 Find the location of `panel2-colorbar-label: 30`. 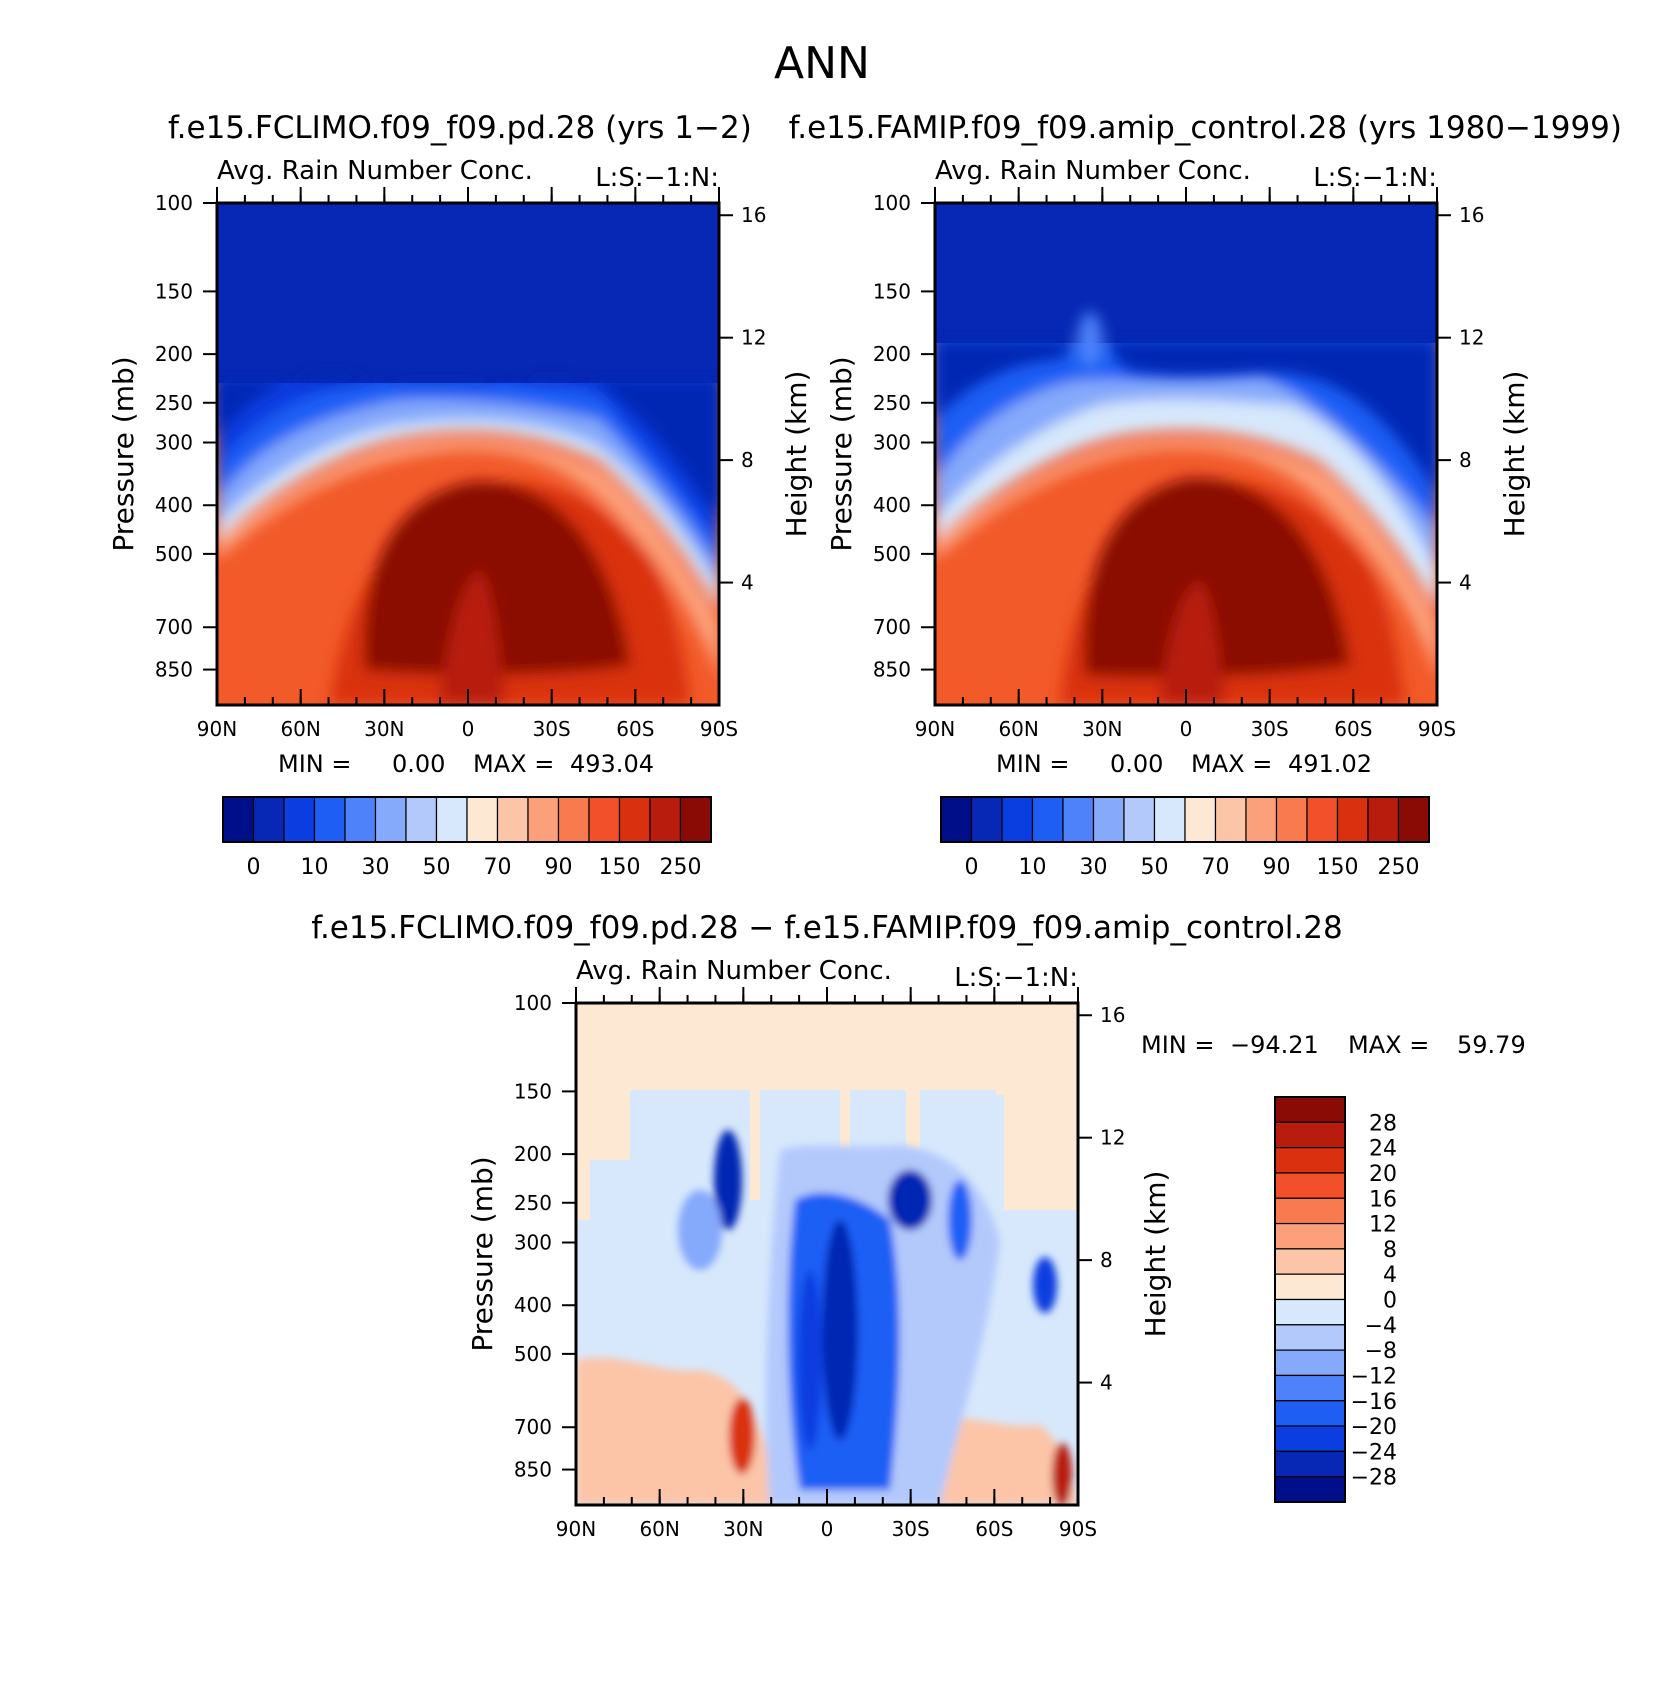

panel2-colorbar-label: 30 is located at coordinates (1094, 867).